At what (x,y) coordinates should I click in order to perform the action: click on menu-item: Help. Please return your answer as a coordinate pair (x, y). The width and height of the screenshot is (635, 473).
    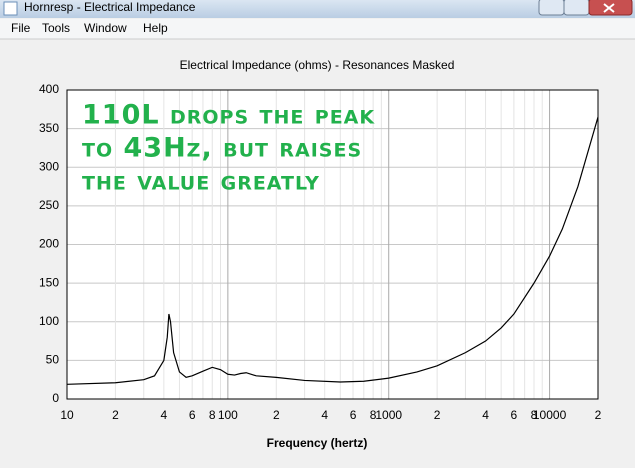
    Looking at the image, I should click on (155, 28).